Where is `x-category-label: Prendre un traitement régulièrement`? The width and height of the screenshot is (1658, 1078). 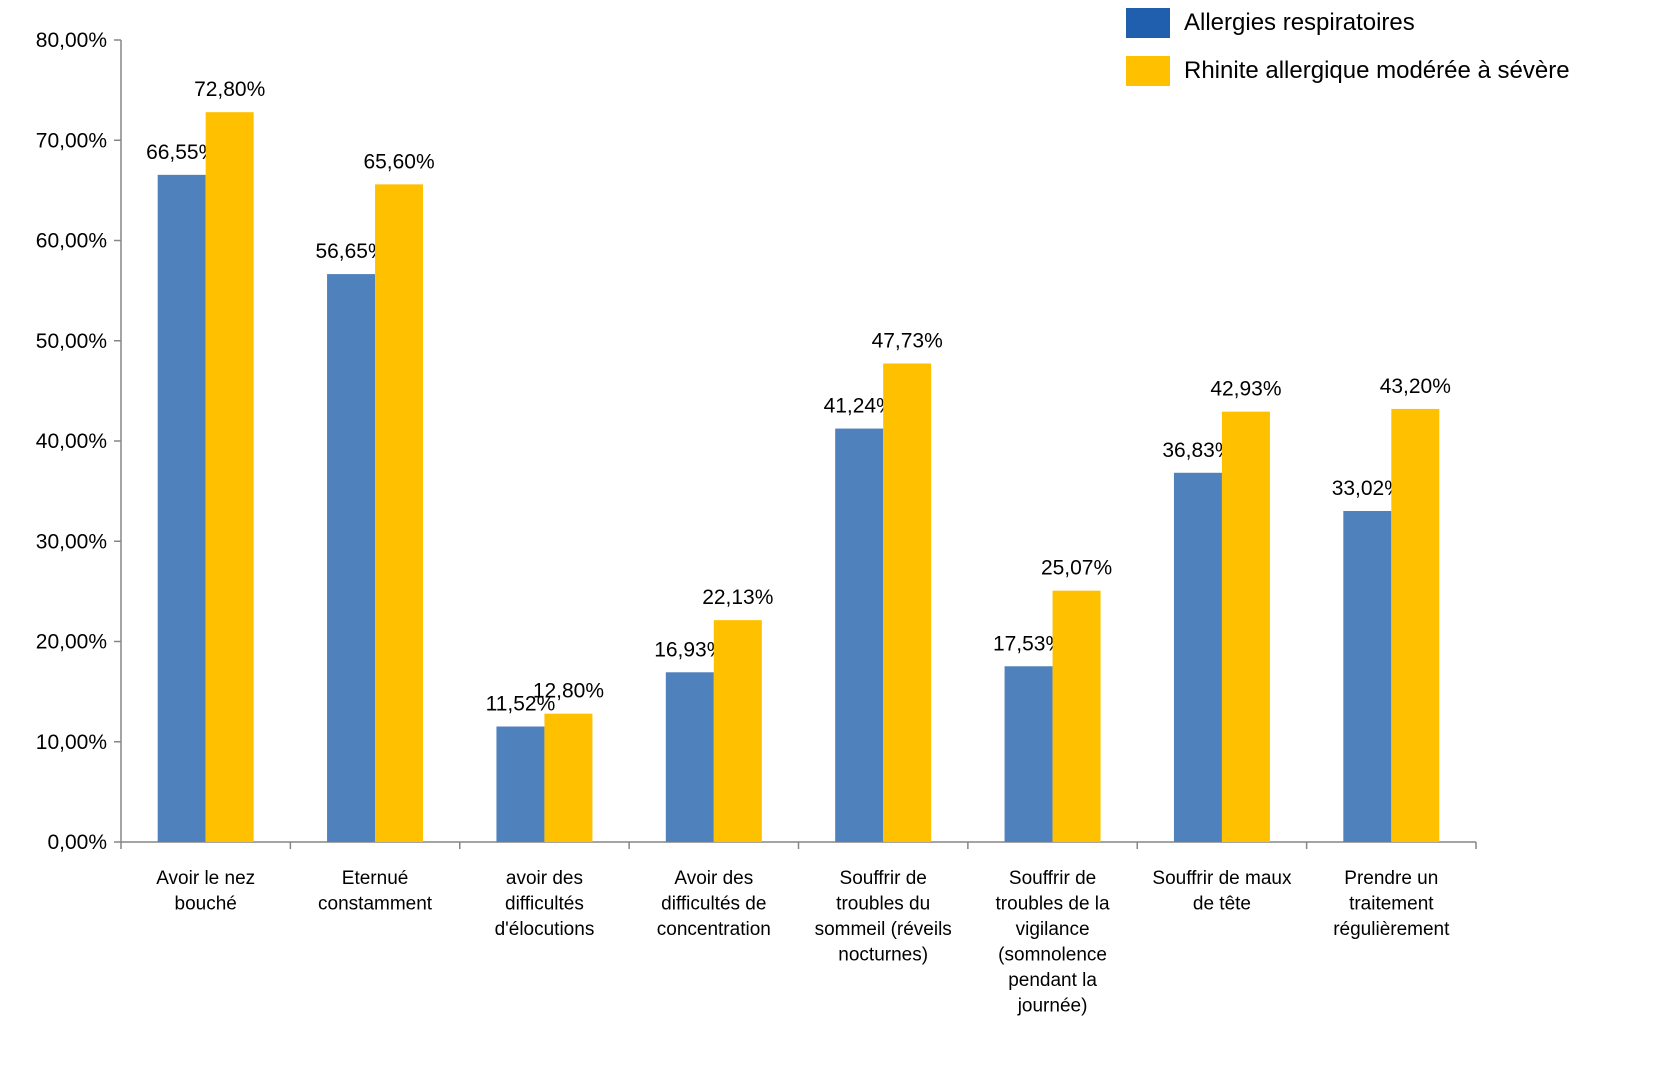
x-category-label: Prendre un traitement régulièrement is located at coordinates (1391, 904).